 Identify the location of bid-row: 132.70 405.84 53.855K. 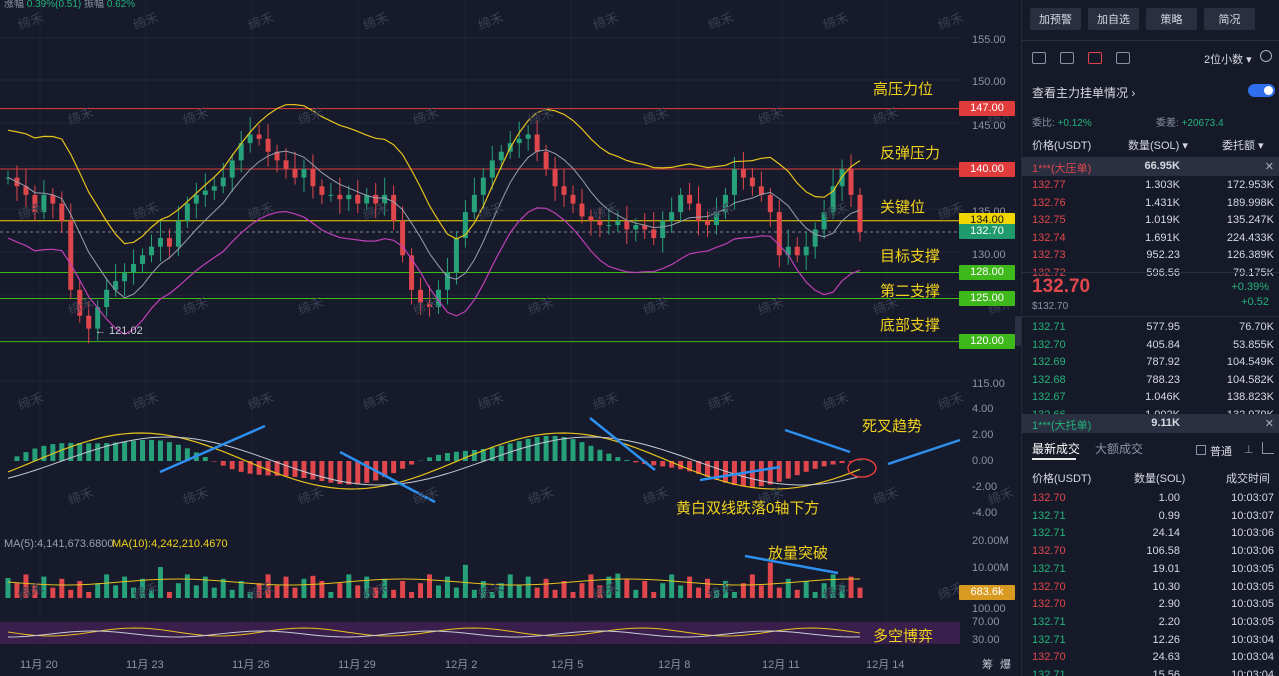
(1150, 345).